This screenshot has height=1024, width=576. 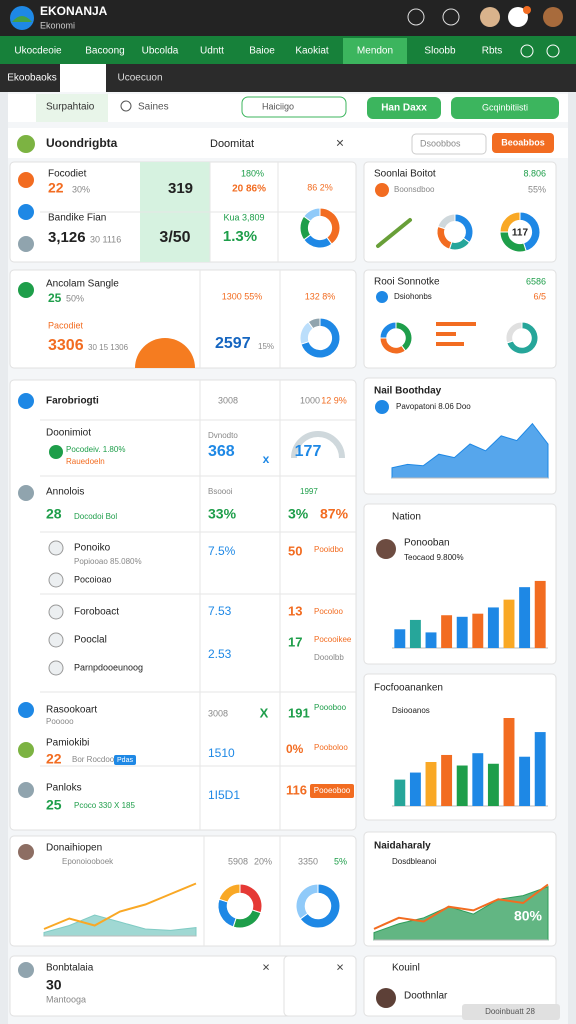 What do you see at coordinates (31, 78) in the screenshot?
I see `tab: Ekoobaoks` at bounding box center [31, 78].